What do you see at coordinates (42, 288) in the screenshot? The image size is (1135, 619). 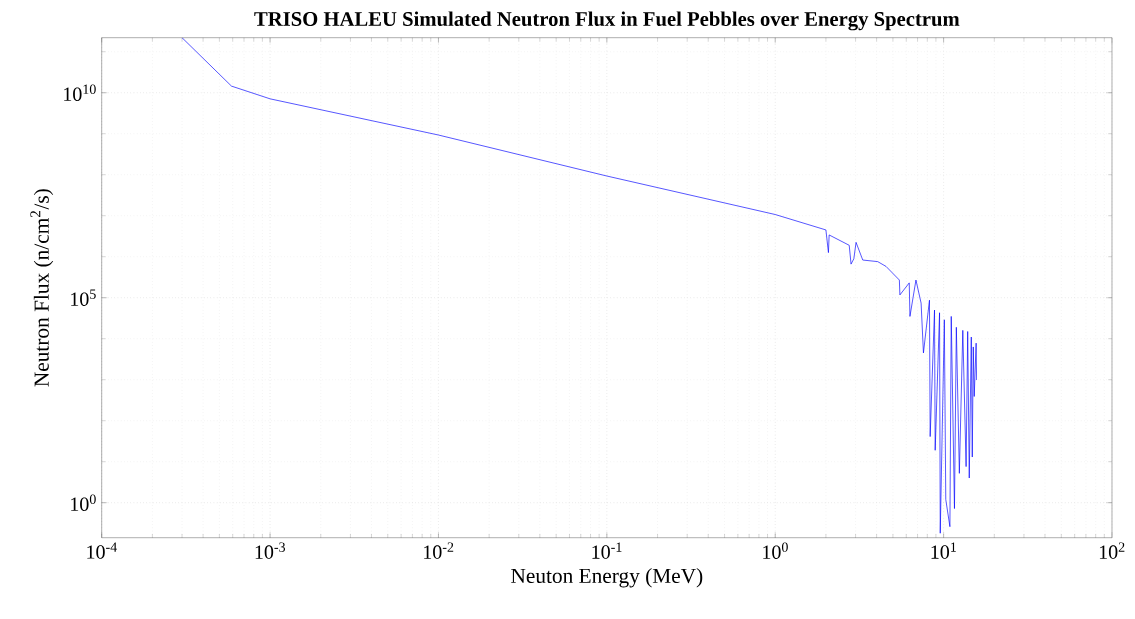 I see `y-axis-title: Neutron Flux (n/cm$^{2}$/s)` at bounding box center [42, 288].